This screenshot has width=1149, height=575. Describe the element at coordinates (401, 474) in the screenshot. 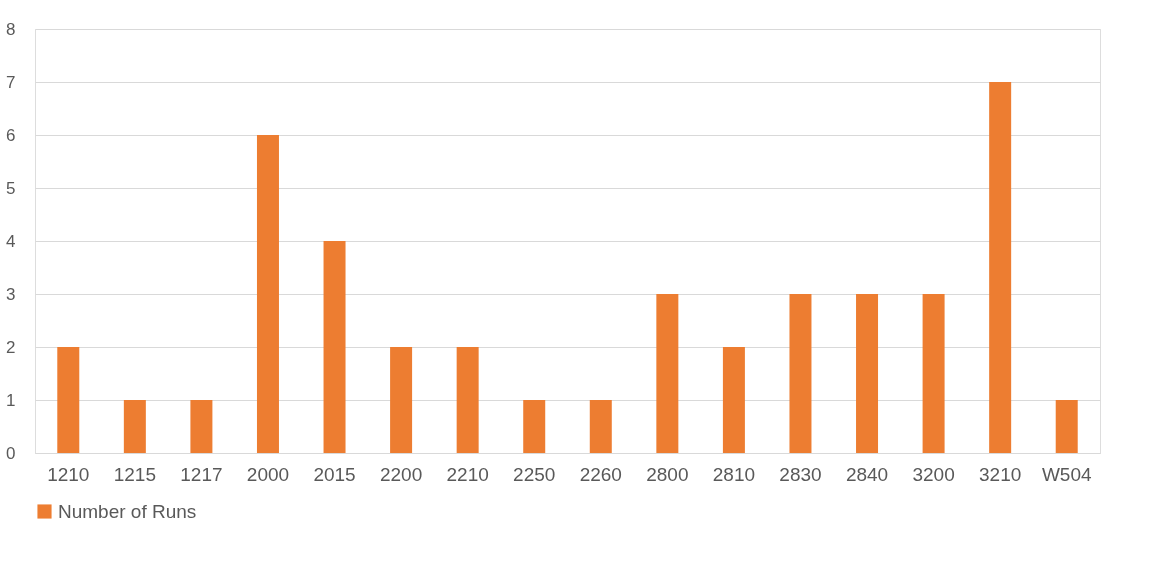

I see `x-tick-label: 2200` at that location.